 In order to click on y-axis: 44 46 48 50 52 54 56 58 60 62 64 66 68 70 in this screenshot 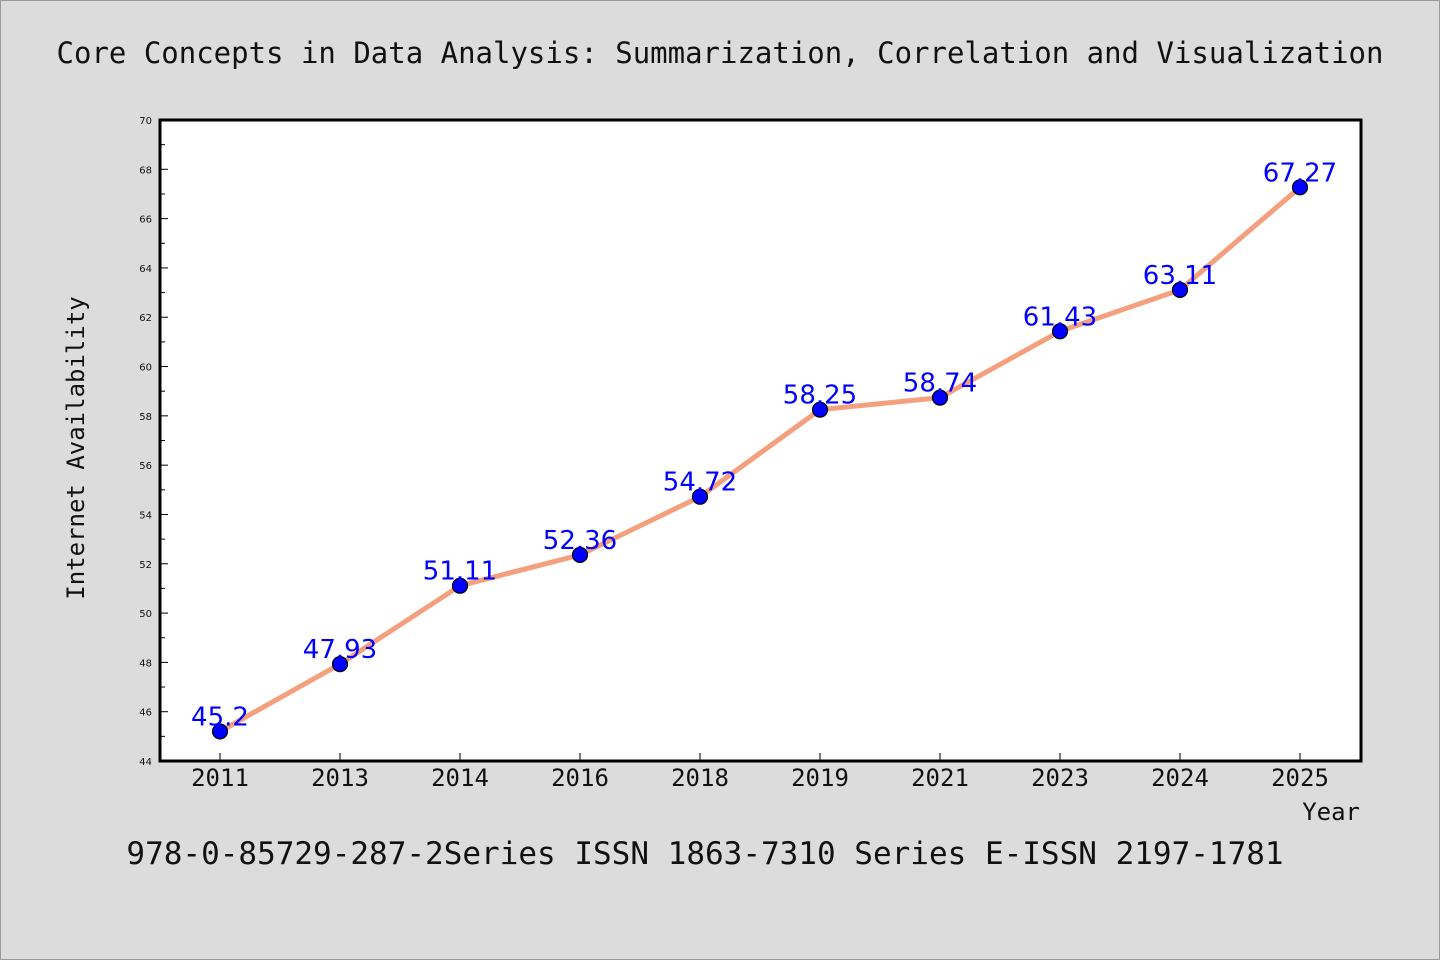, I will do `click(153, 442)`.